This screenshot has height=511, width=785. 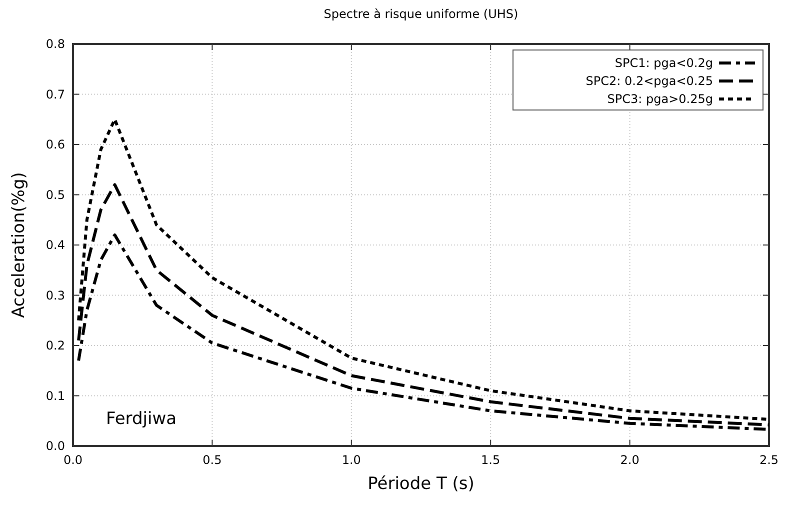 What do you see at coordinates (421, 14) in the screenshot?
I see `chart-title: Spectre à risque uniforme (UHS)` at bounding box center [421, 14].